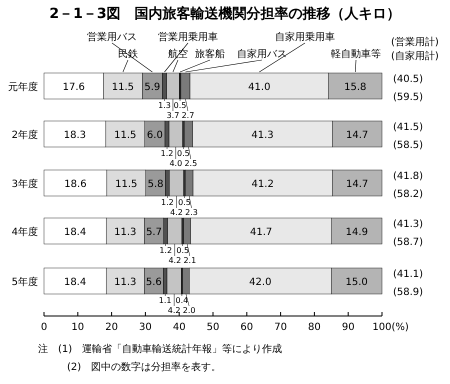 The image size is (450, 384). Describe the element at coordinates (247, 327) in the screenshot. I see `x-tick-label: 60` at that location.